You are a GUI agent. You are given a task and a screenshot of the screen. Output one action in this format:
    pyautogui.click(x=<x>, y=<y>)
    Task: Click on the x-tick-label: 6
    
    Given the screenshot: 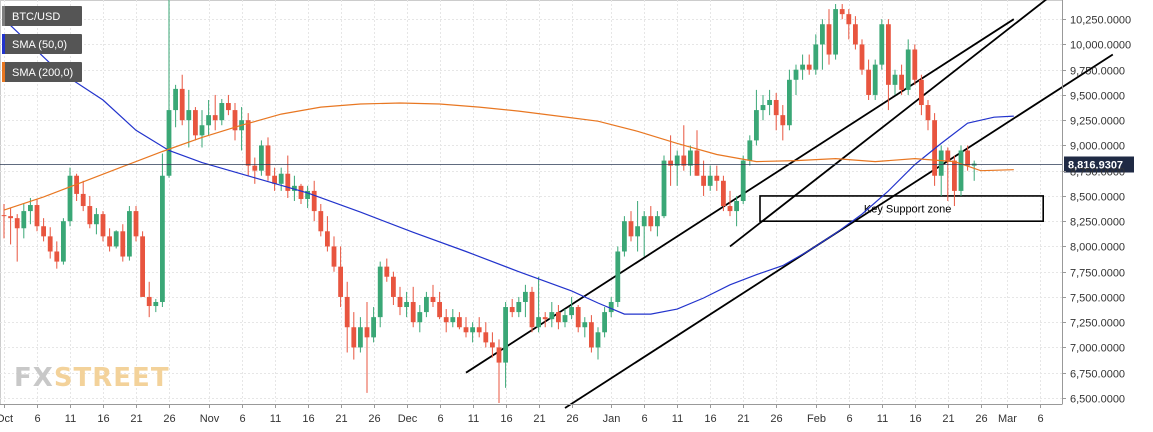 What is the action you would take?
    pyautogui.click(x=440, y=419)
    